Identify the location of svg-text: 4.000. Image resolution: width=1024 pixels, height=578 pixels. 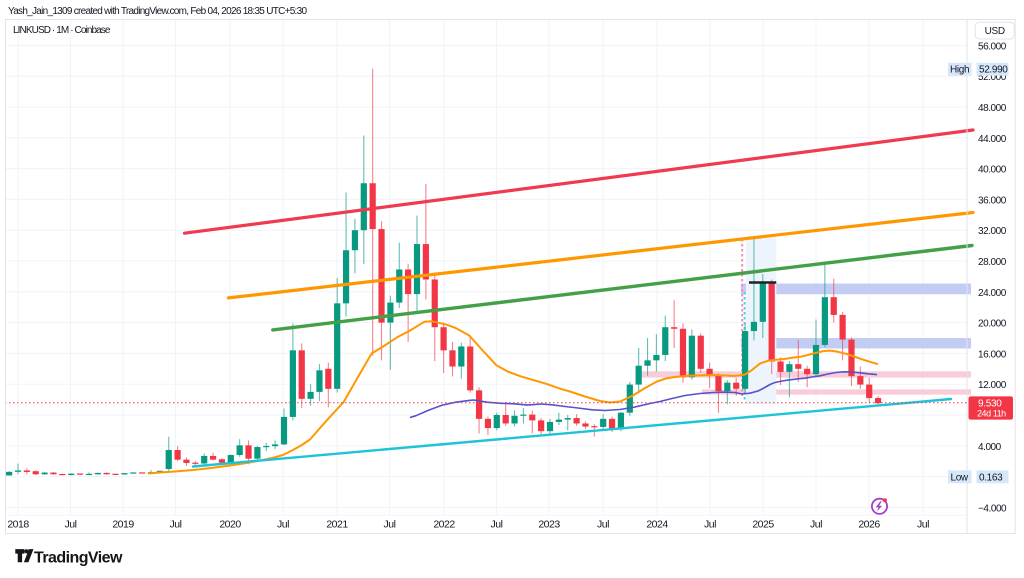
(990, 447).